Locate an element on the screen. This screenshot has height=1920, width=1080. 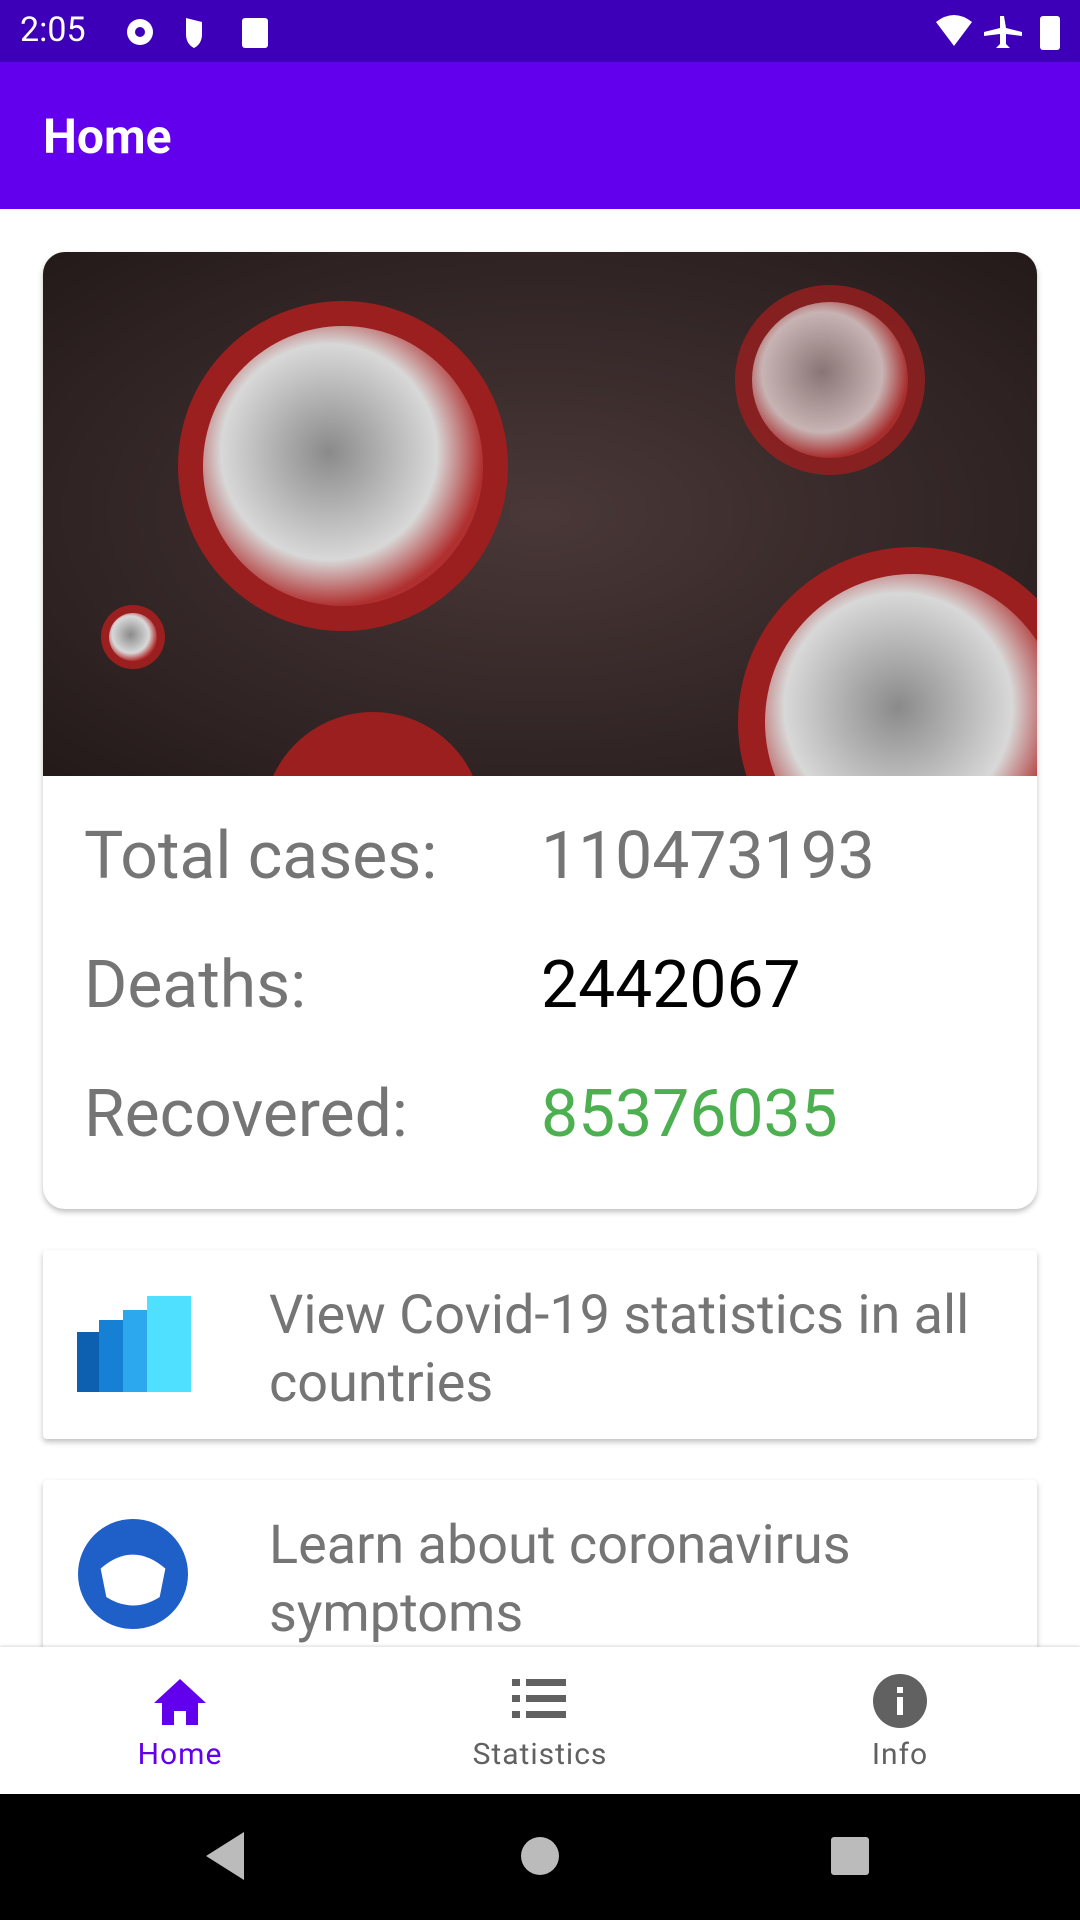
card-text: Learn about coronavirus symptoms is located at coordinates (560, 1579).